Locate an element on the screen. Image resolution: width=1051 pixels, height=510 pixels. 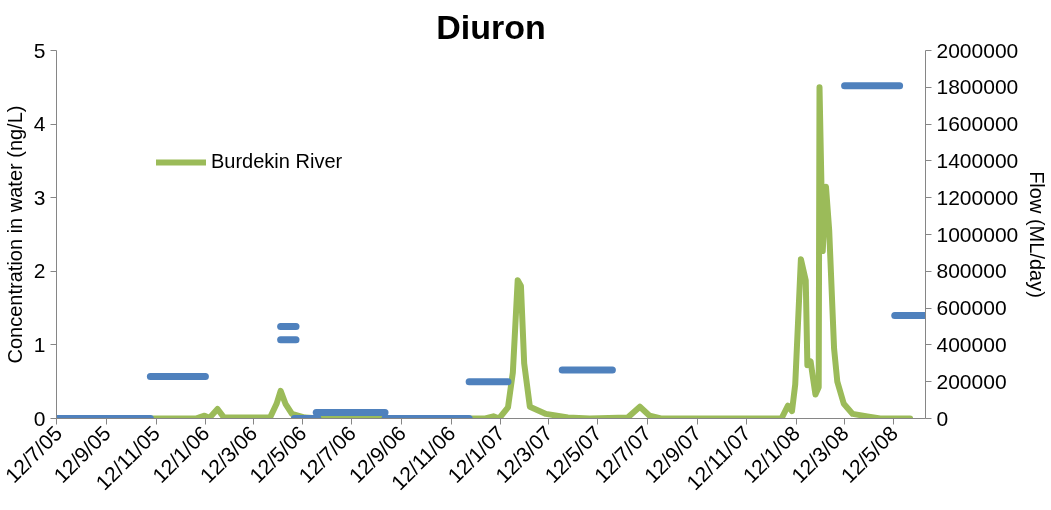
y2-tick-label: 0 is located at coordinates (942, 418).